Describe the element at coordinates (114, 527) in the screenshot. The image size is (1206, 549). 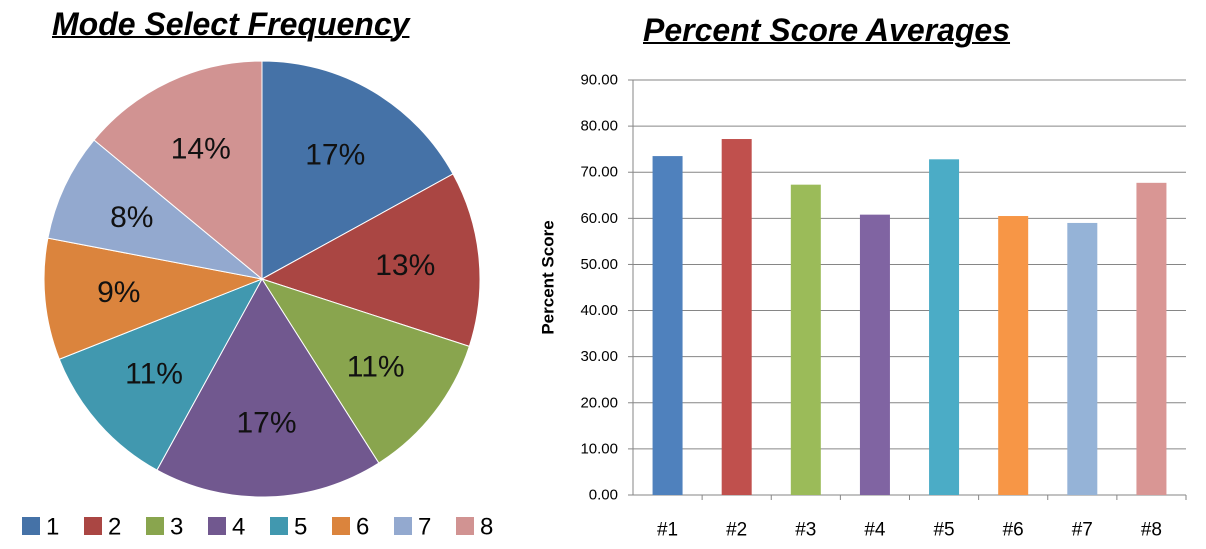
I see `legend-label: 2` at that location.